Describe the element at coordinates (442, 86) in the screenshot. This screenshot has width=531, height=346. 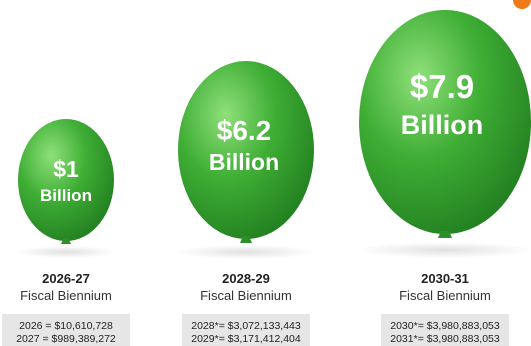
I see `amount: $7.9` at that location.